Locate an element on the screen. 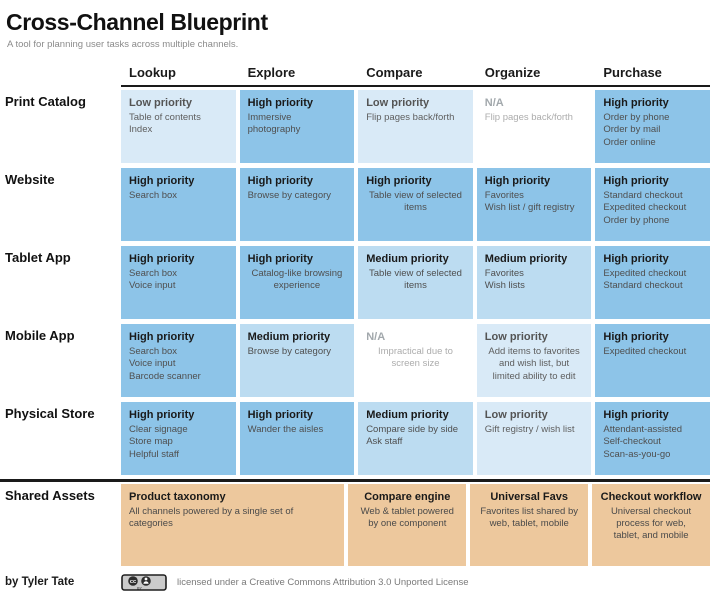 The image size is (710, 603). cell-notes: Expedited checkout Standard checkout is located at coordinates (645, 280).